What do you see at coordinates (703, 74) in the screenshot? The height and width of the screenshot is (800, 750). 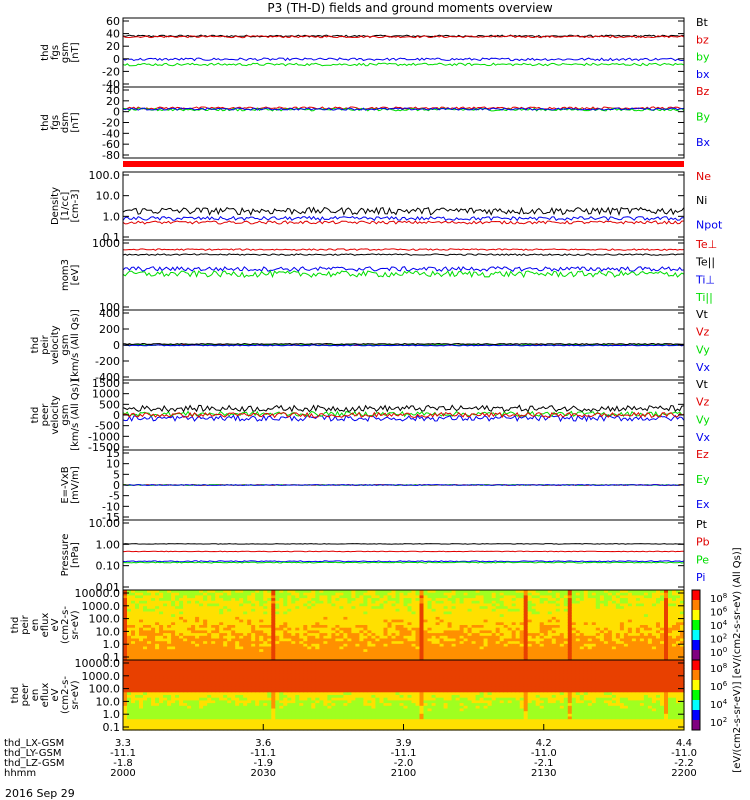 I see `legend-entry: bx` at bounding box center [703, 74].